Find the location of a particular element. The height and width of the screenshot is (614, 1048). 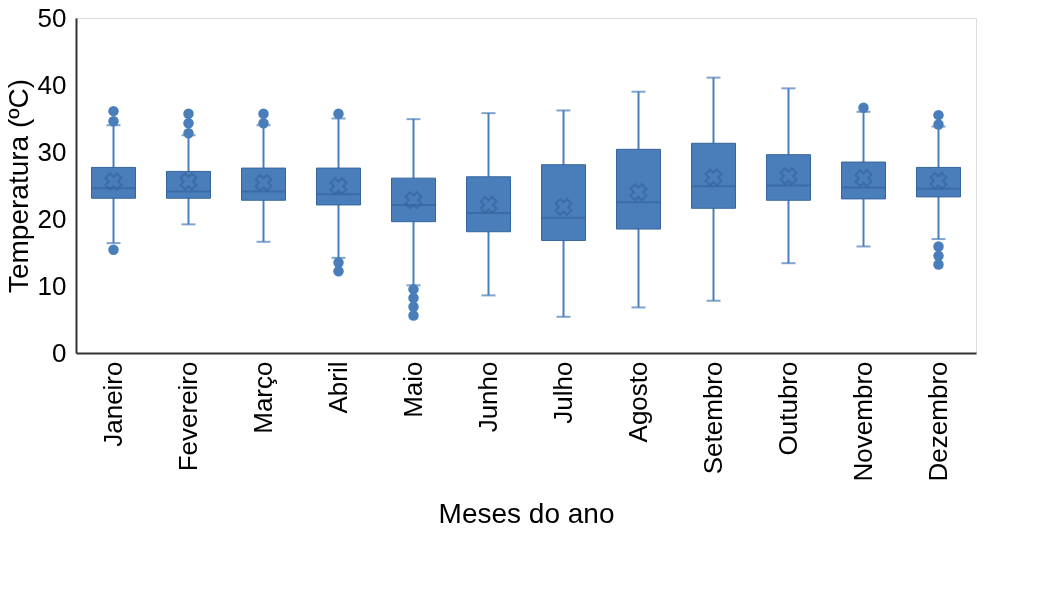

y-tick-label: 20 is located at coordinates (52, 218).